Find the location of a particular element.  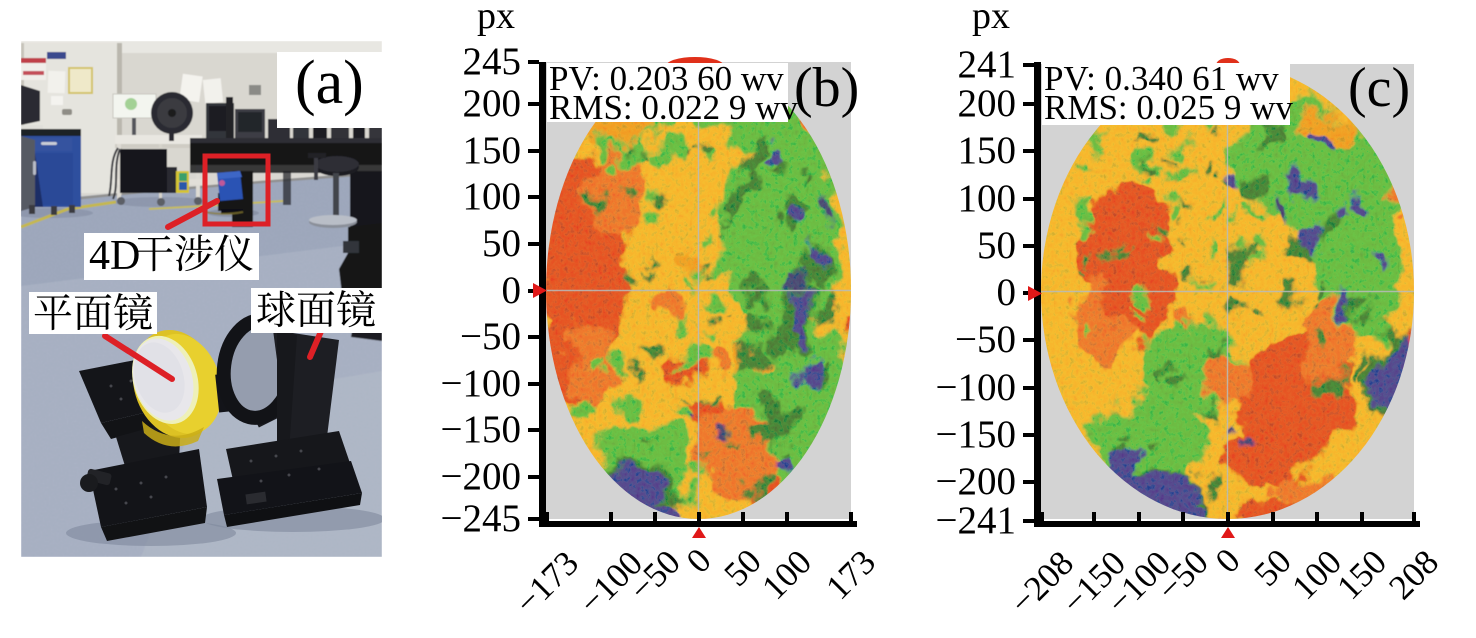

svg-text: (a) is located at coordinates (329, 83).